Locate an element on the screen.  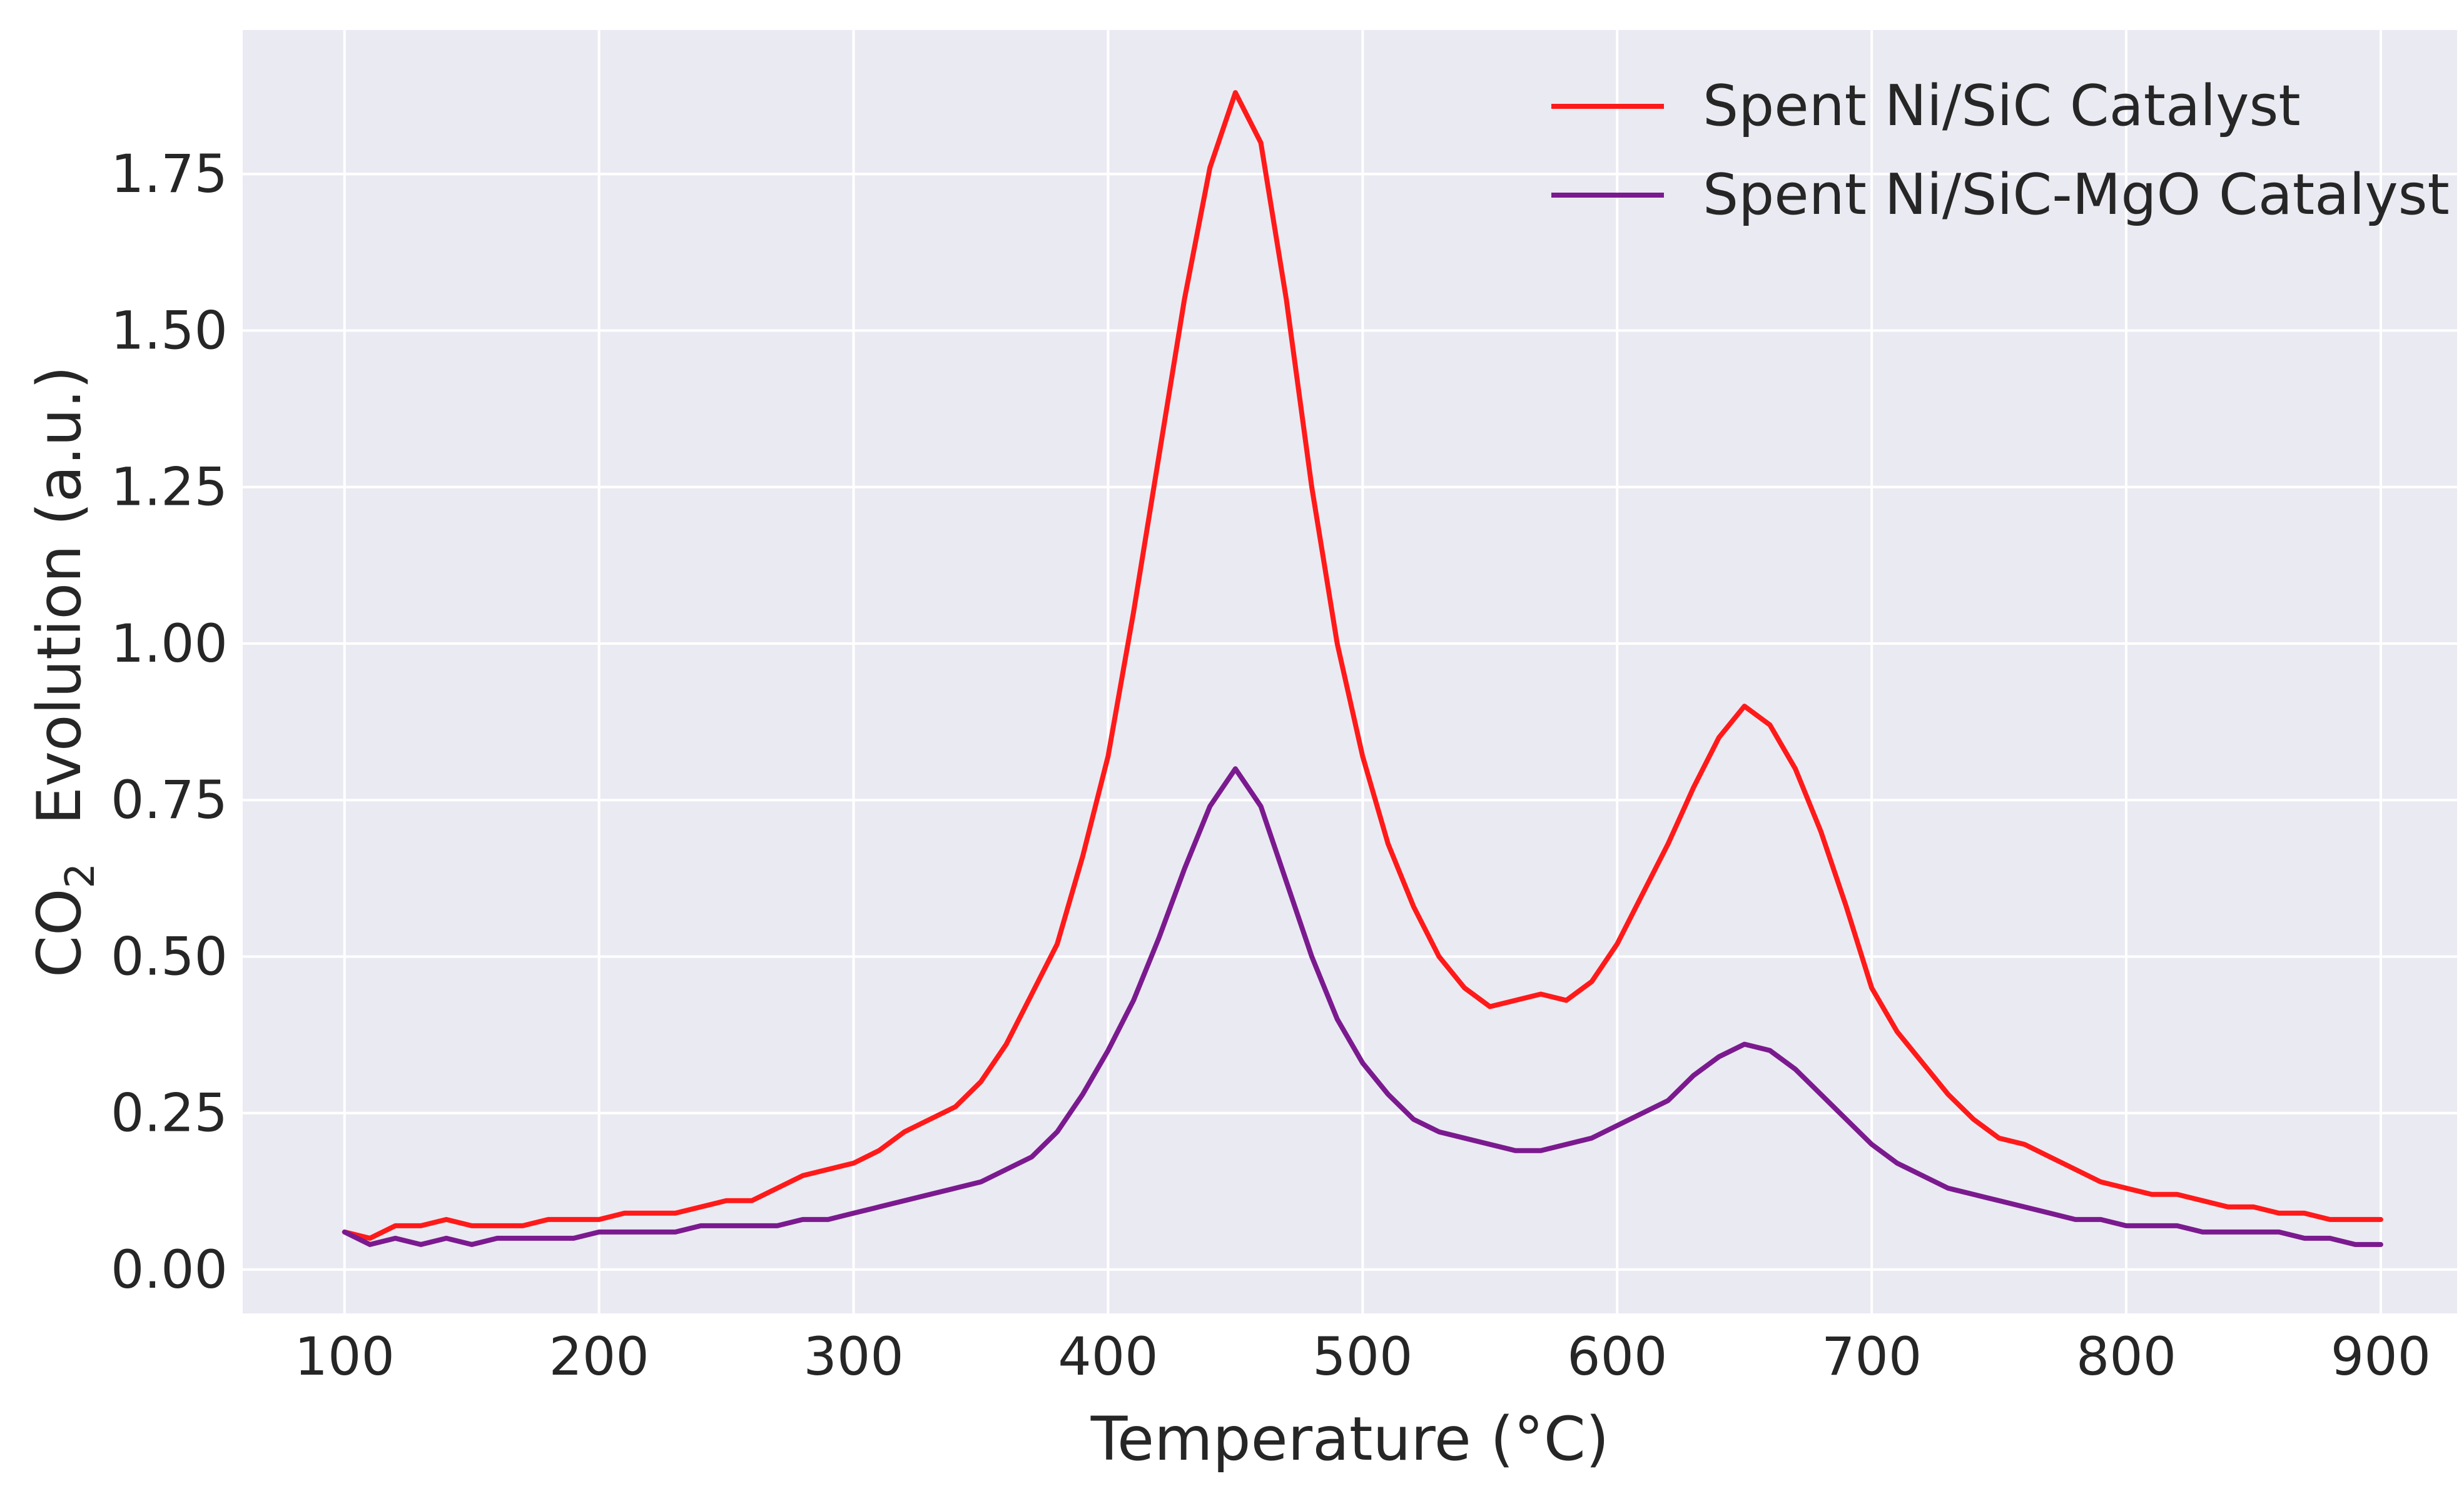
y-tick-label: 1.25 is located at coordinates (169, 487).